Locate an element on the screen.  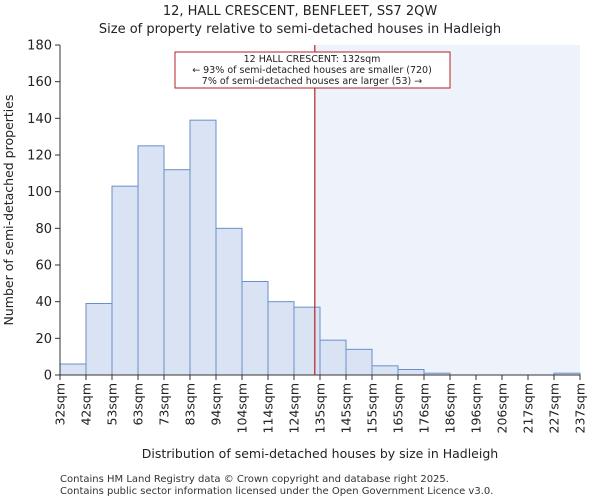
y-tick-label: 160 is located at coordinates (39, 82).